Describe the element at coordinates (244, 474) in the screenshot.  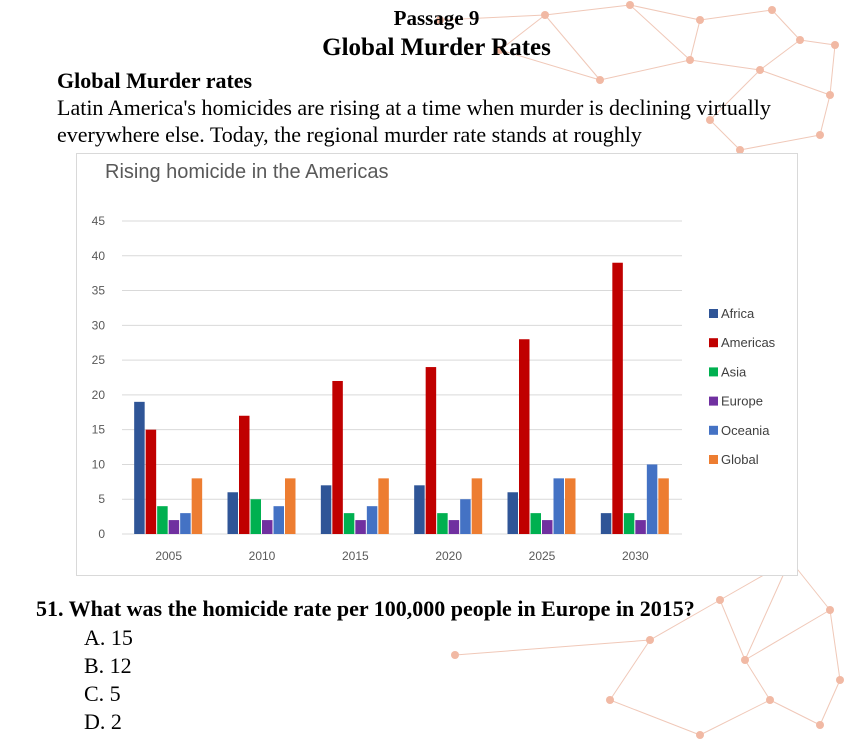
I see `bar-americas-2010` at that location.